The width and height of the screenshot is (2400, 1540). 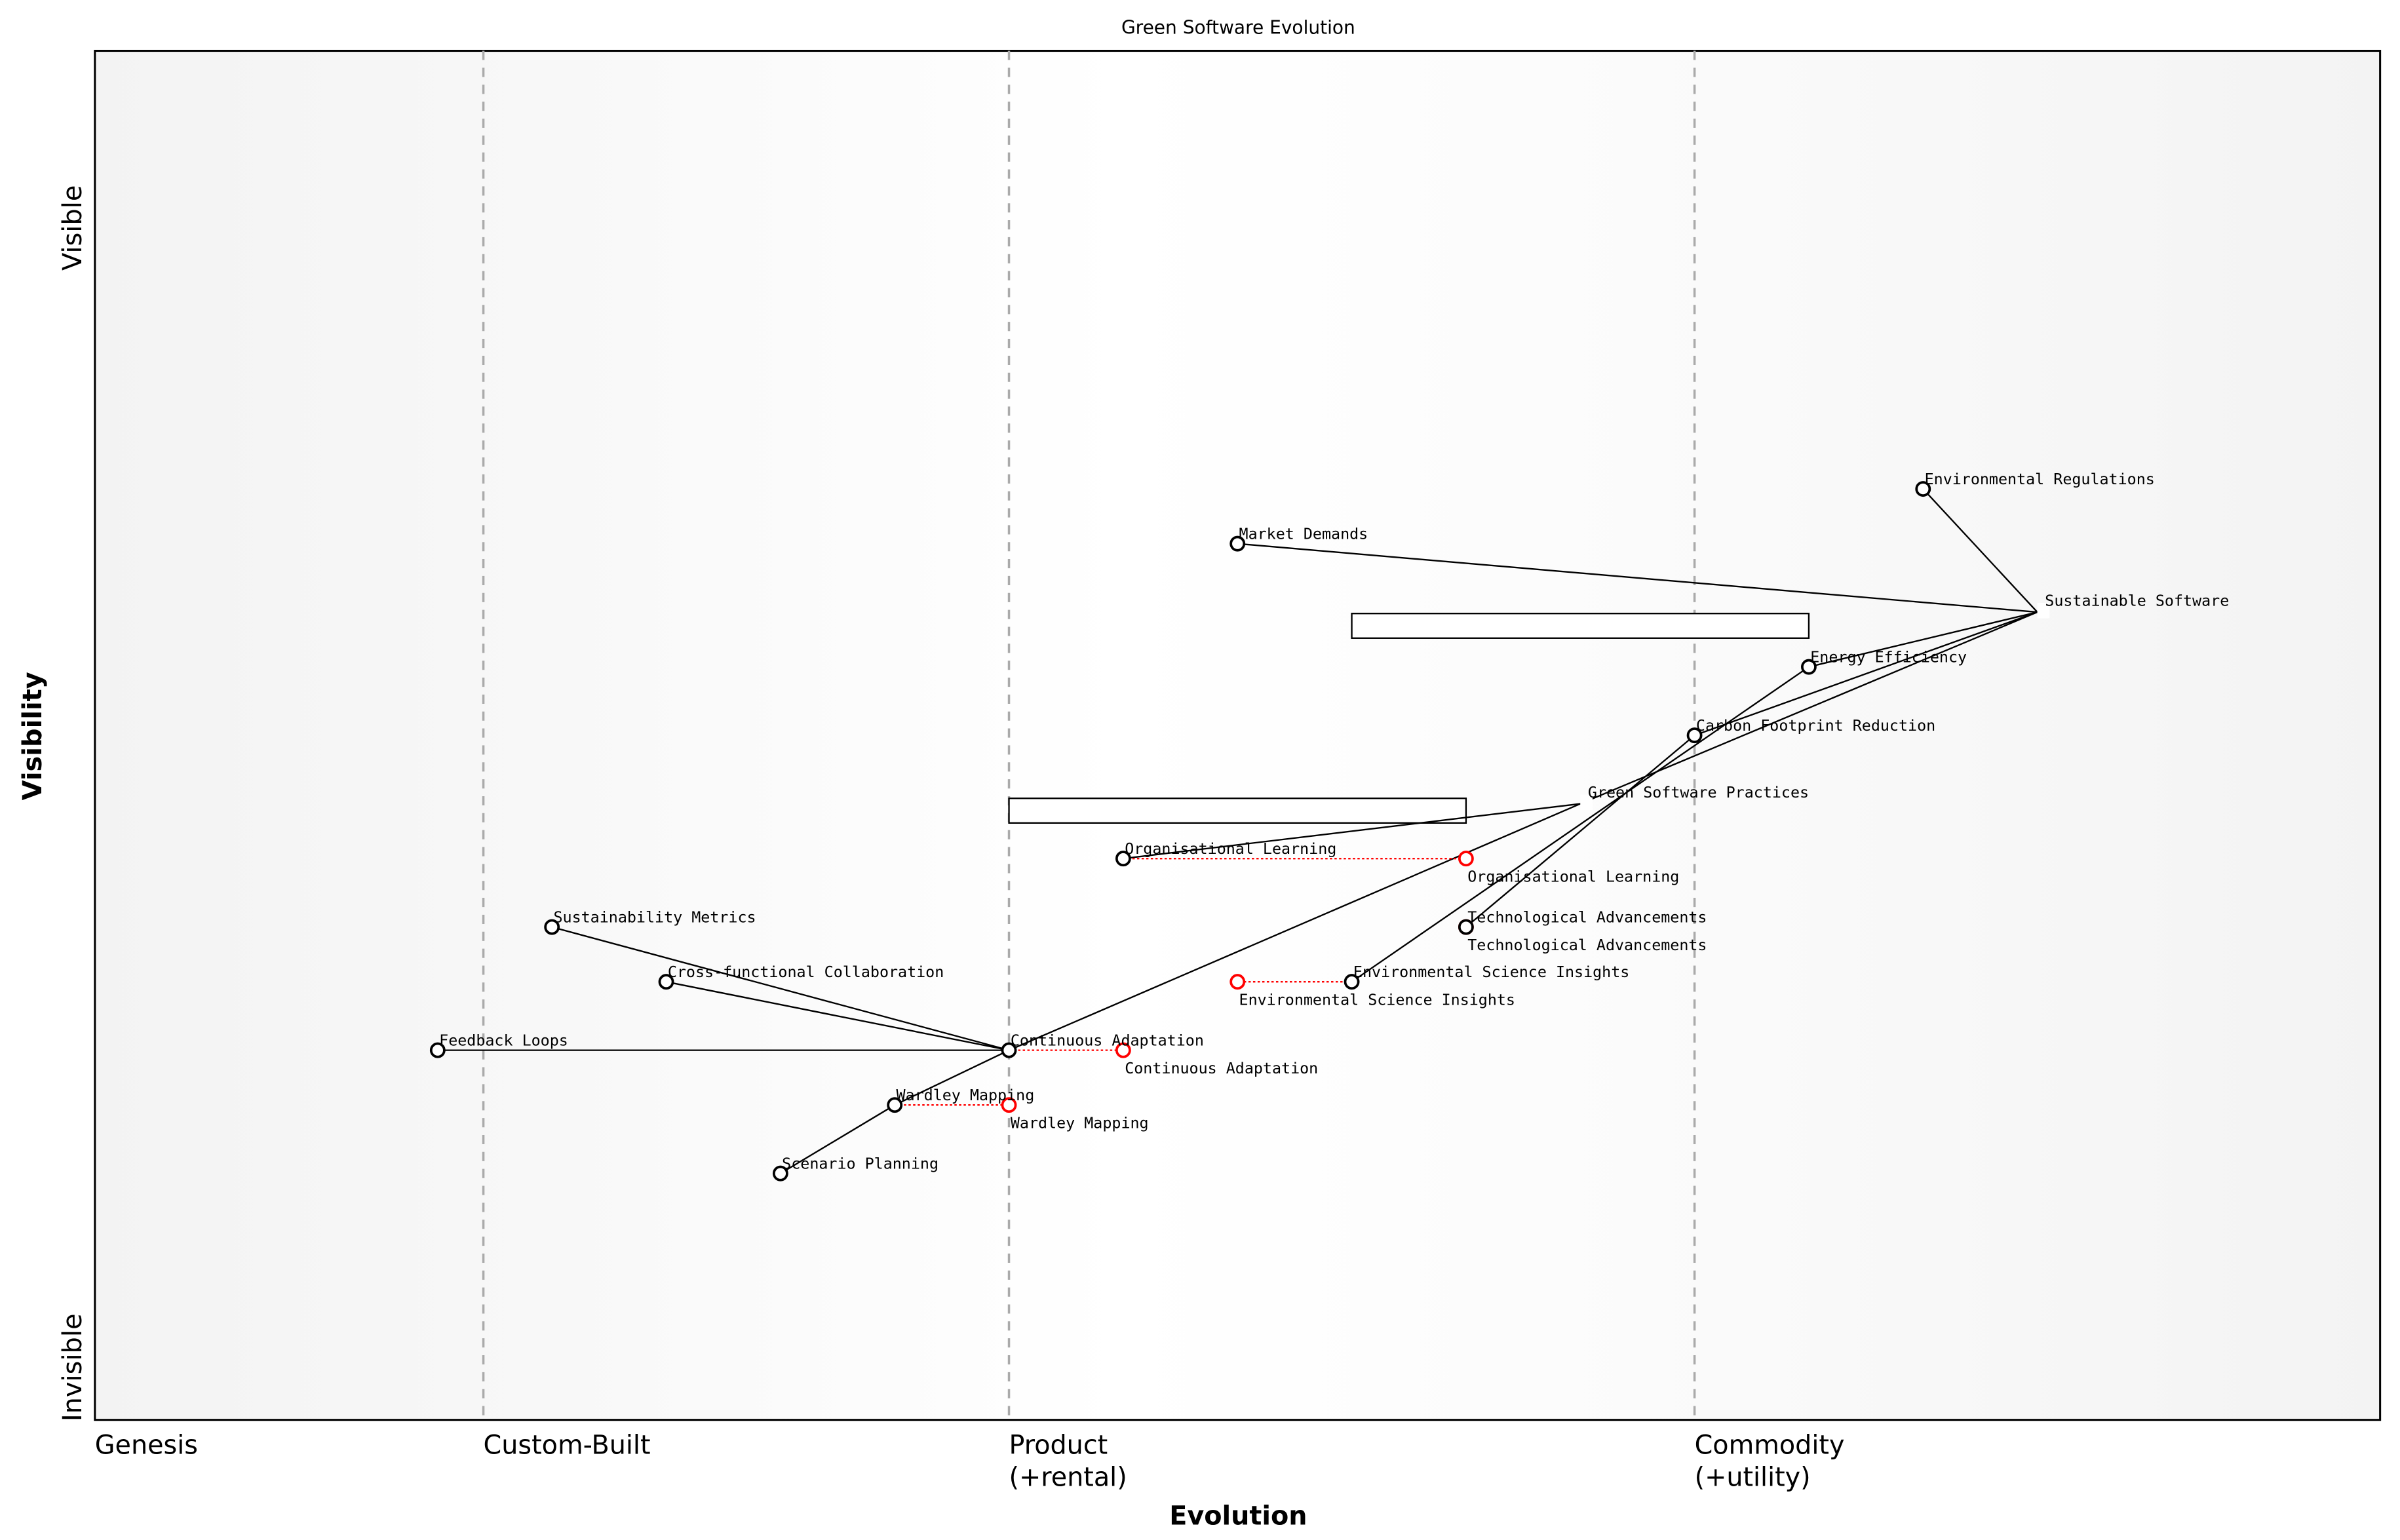 I want to click on stage-label: Commodity, so click(x=1770, y=1445).